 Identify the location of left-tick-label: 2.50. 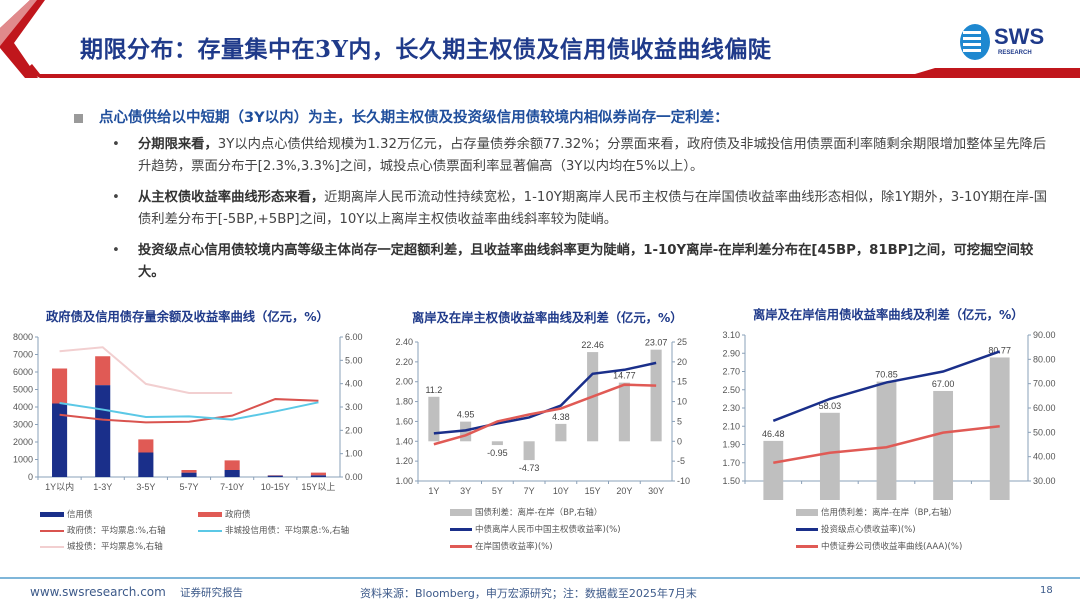
(731, 390).